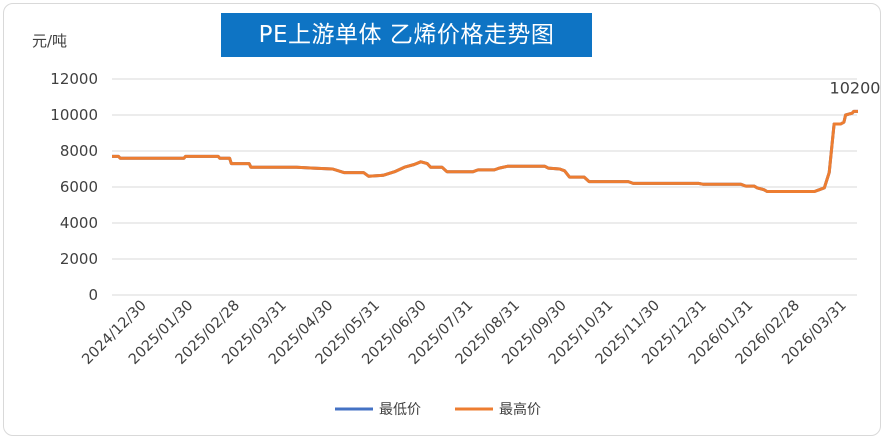 The image size is (886, 441). Describe the element at coordinates (79, 187) in the screenshot. I see `y-tick-label: 6000` at that location.